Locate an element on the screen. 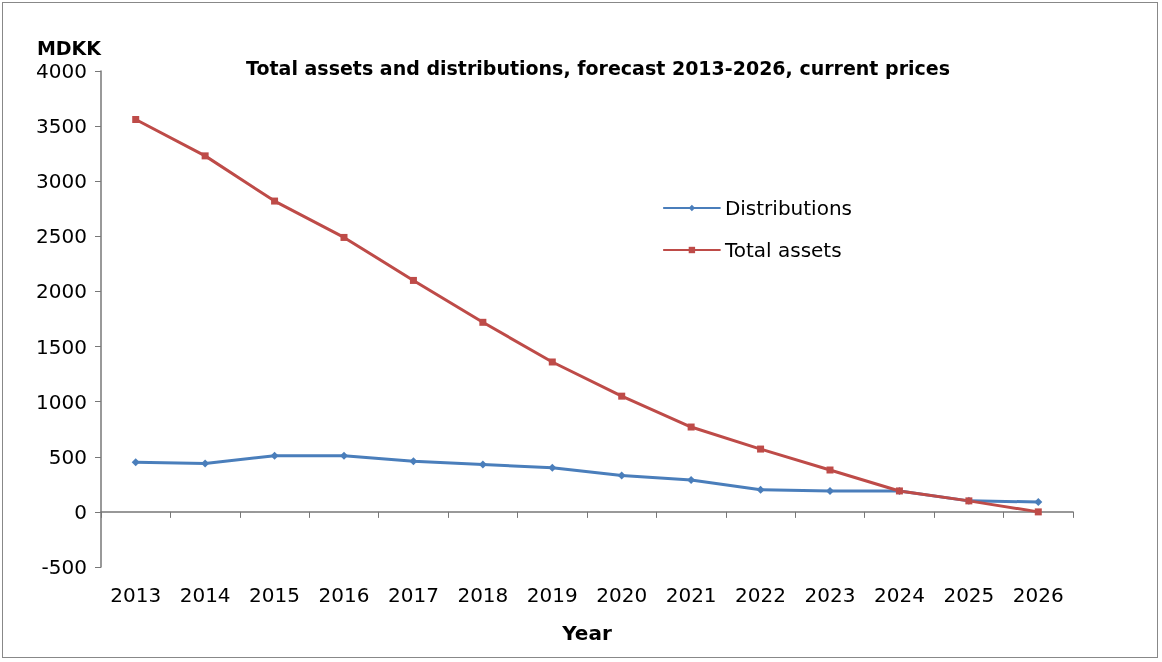  legend-label: Total assets is located at coordinates (782, 250).